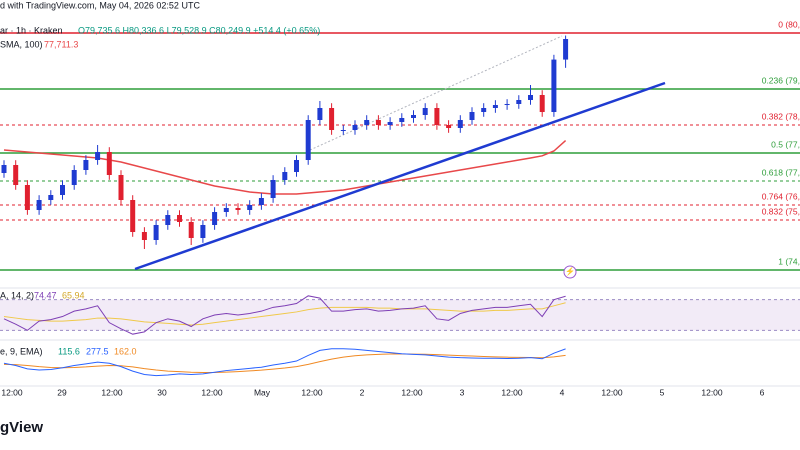  I want to click on symbol: ar · 1h · Kraken, so click(31, 30).